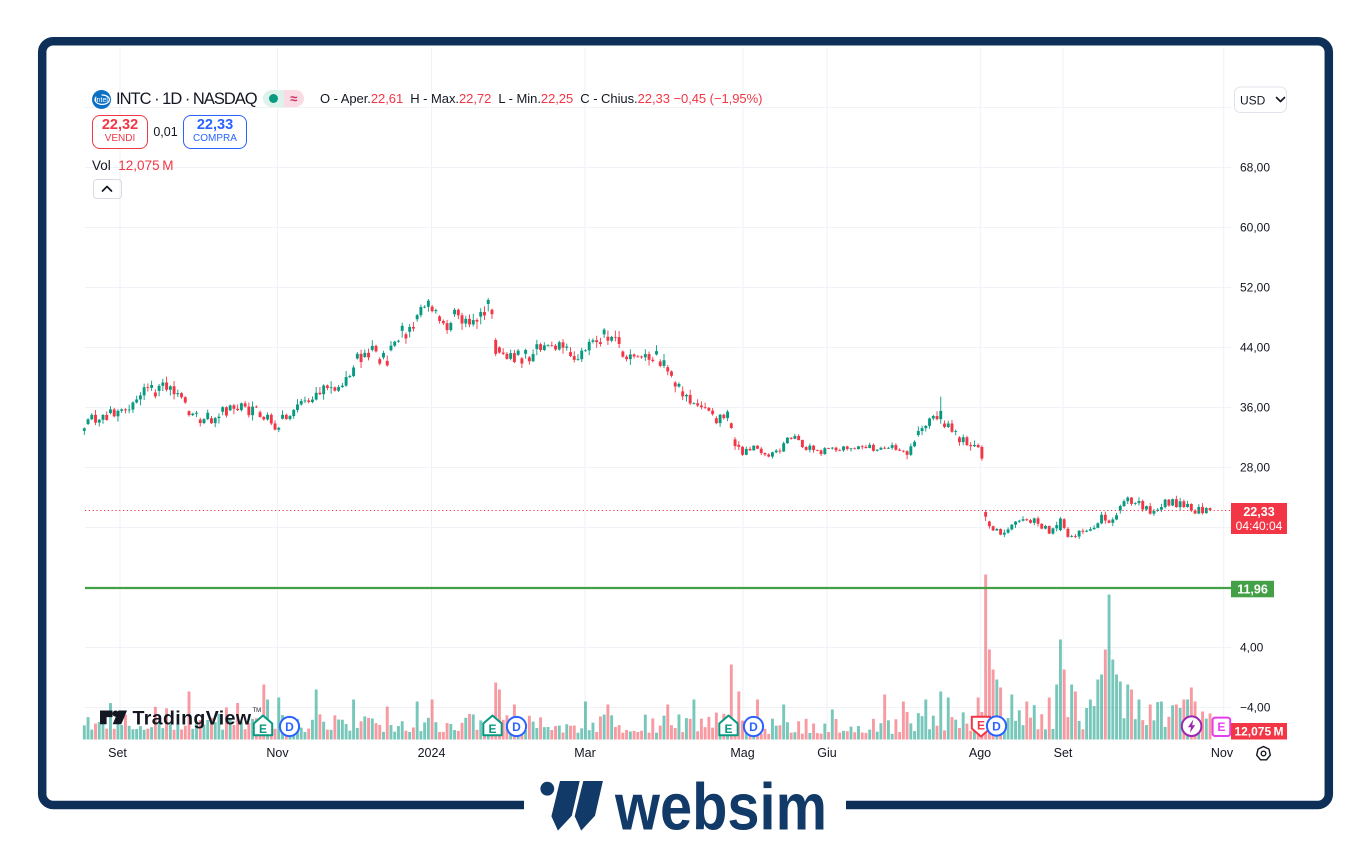  I want to click on svg-text: 2024, so click(432, 753).